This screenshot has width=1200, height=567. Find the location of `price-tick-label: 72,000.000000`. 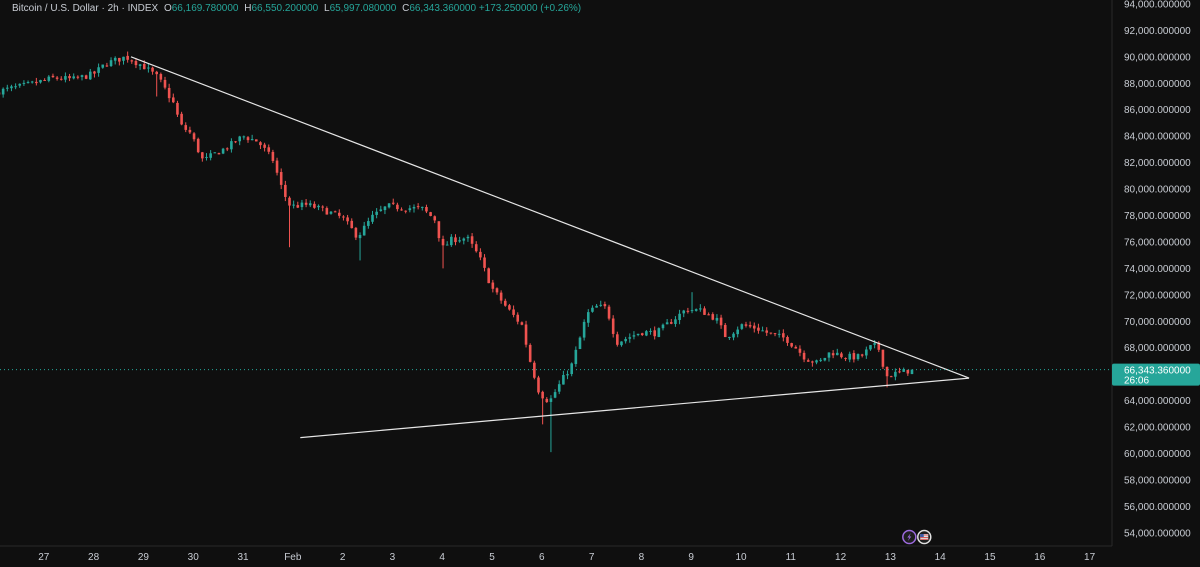

price-tick-label: 72,000.000000 is located at coordinates (1157, 295).